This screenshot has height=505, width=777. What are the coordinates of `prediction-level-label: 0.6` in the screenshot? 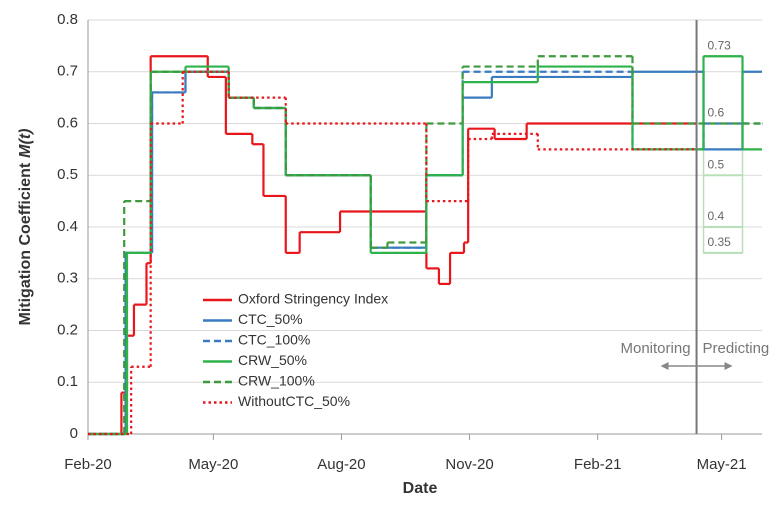 It's located at (716, 113).